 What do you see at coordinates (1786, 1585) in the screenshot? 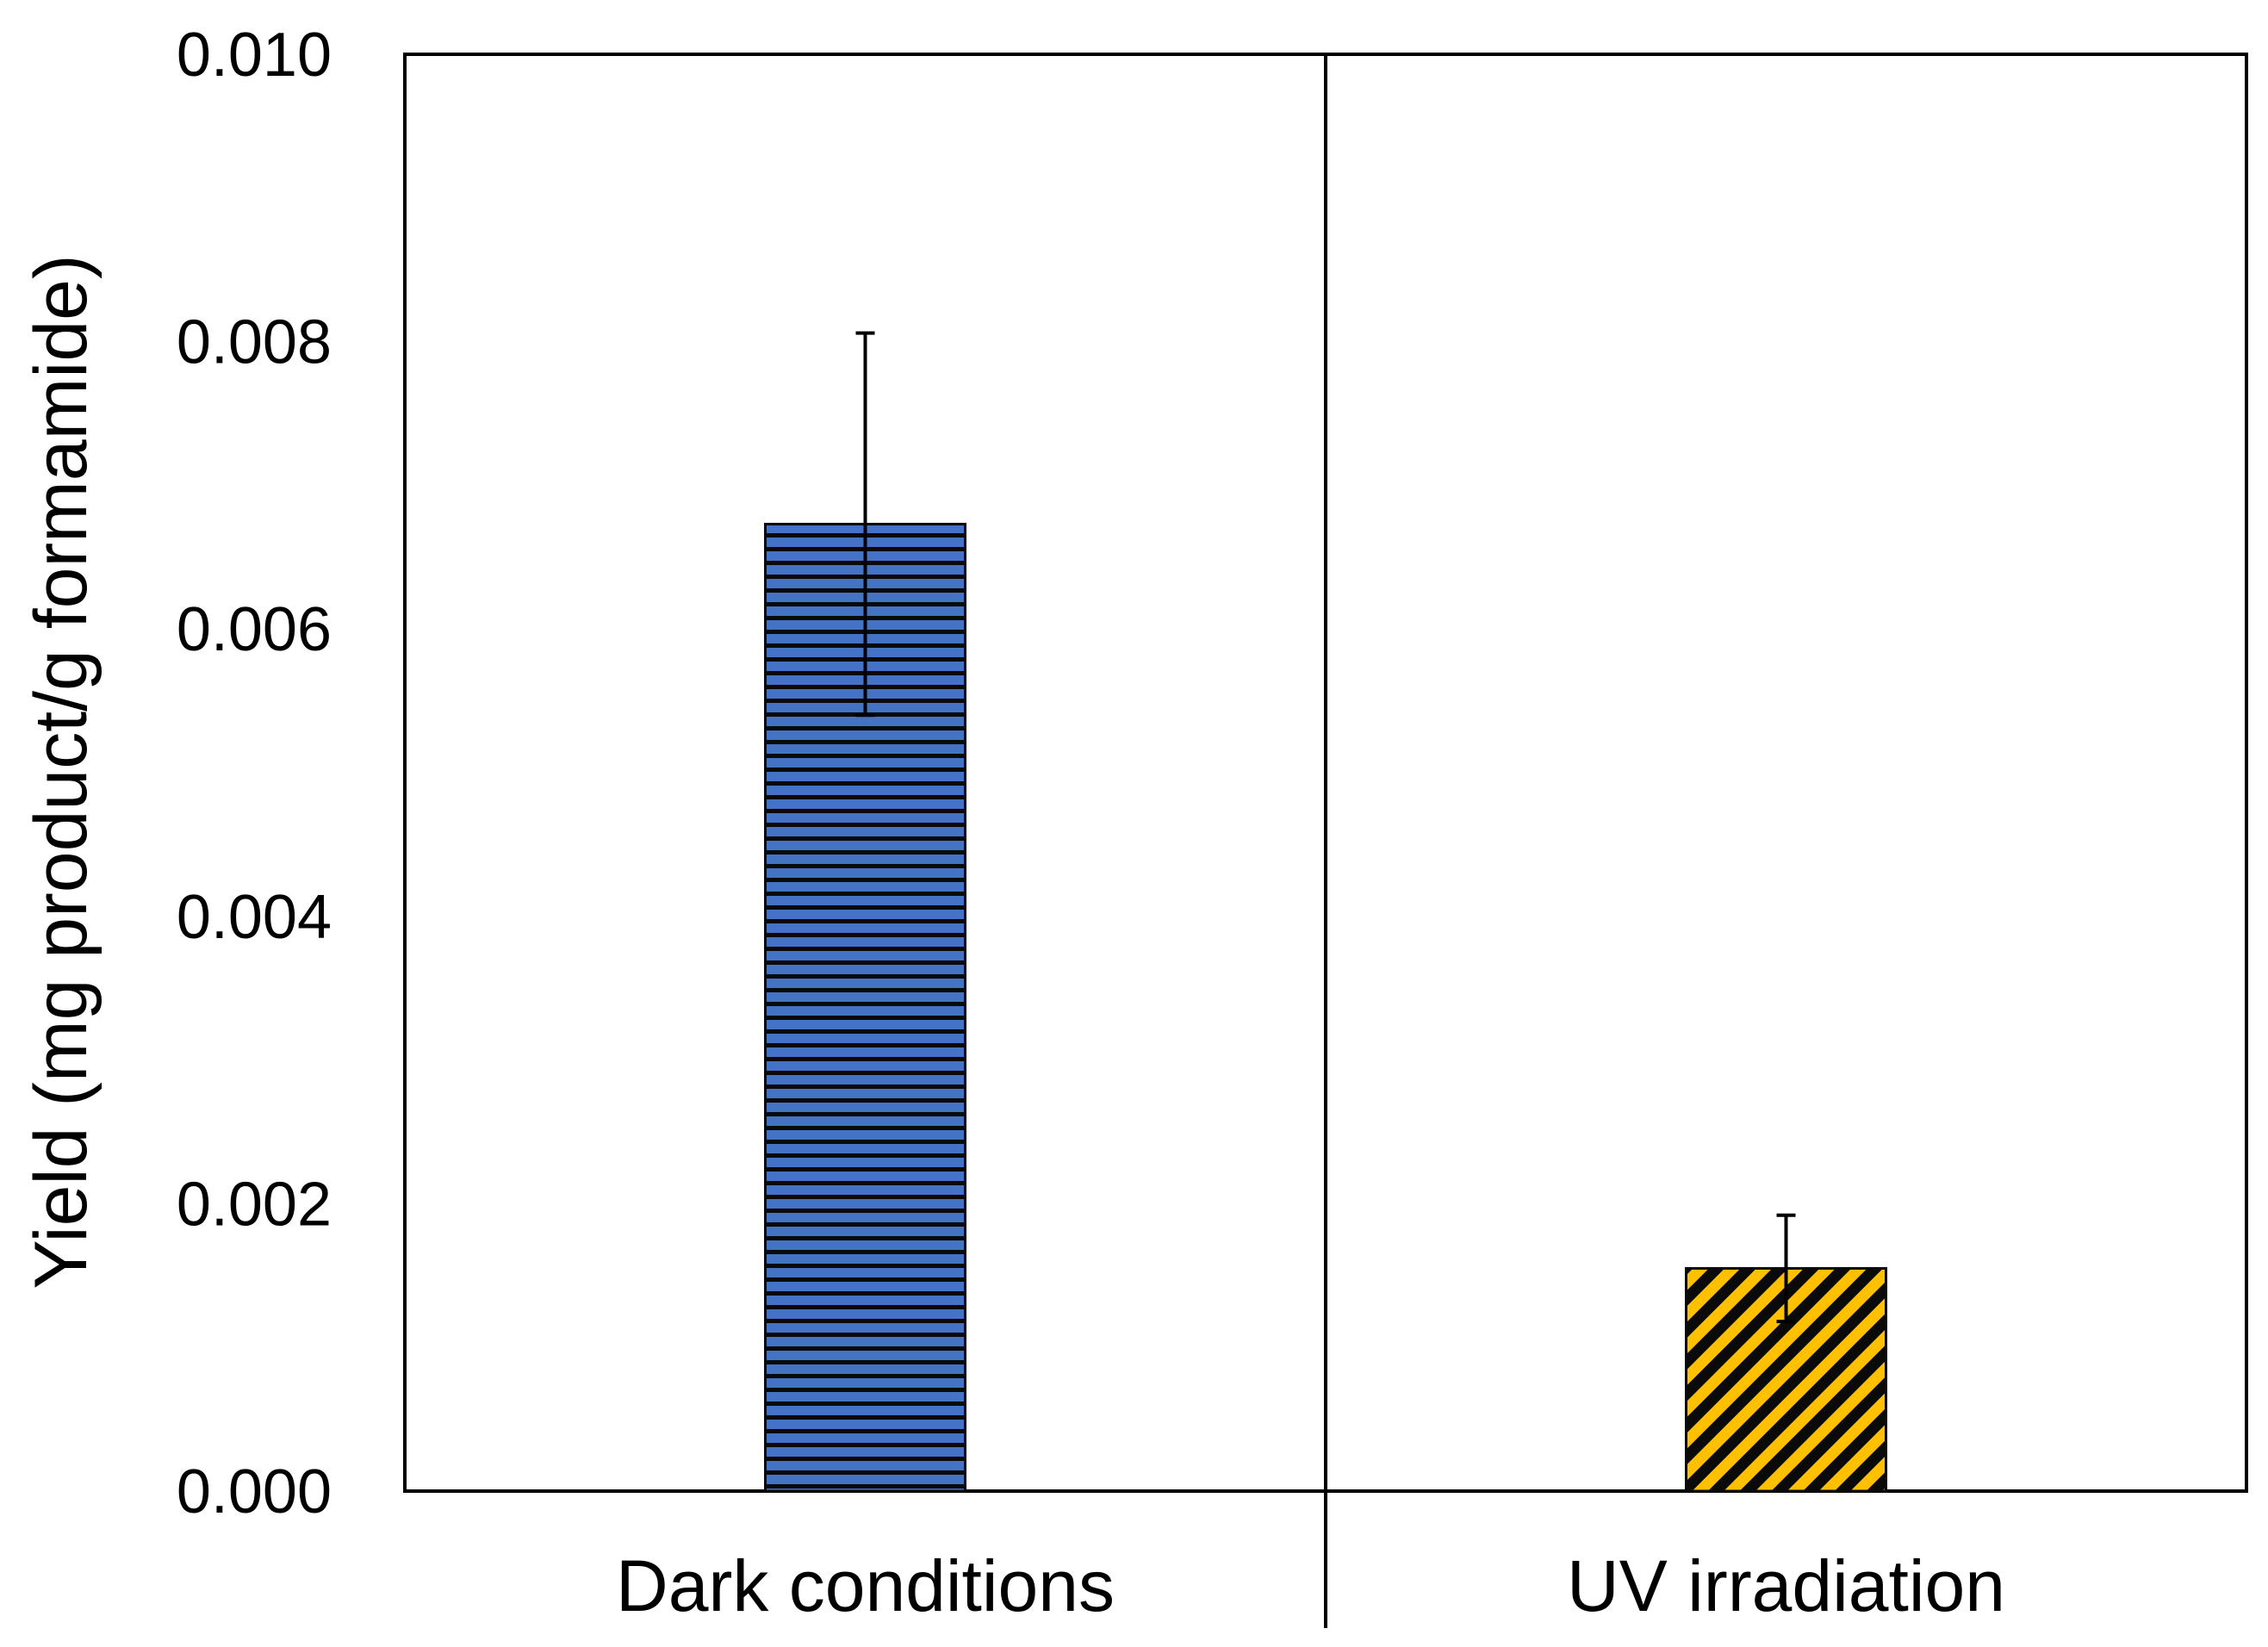
I see `x-category-label: UV irradiation` at bounding box center [1786, 1585].